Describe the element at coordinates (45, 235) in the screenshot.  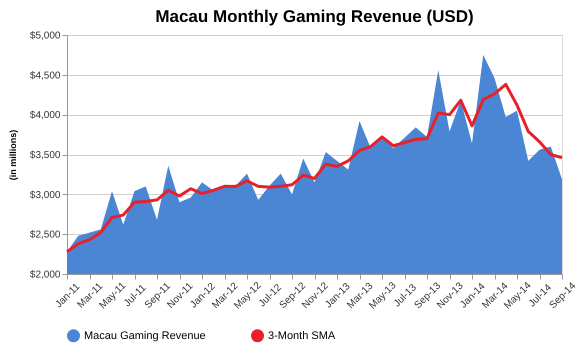
I see `y-tick-label: $2,500` at that location.